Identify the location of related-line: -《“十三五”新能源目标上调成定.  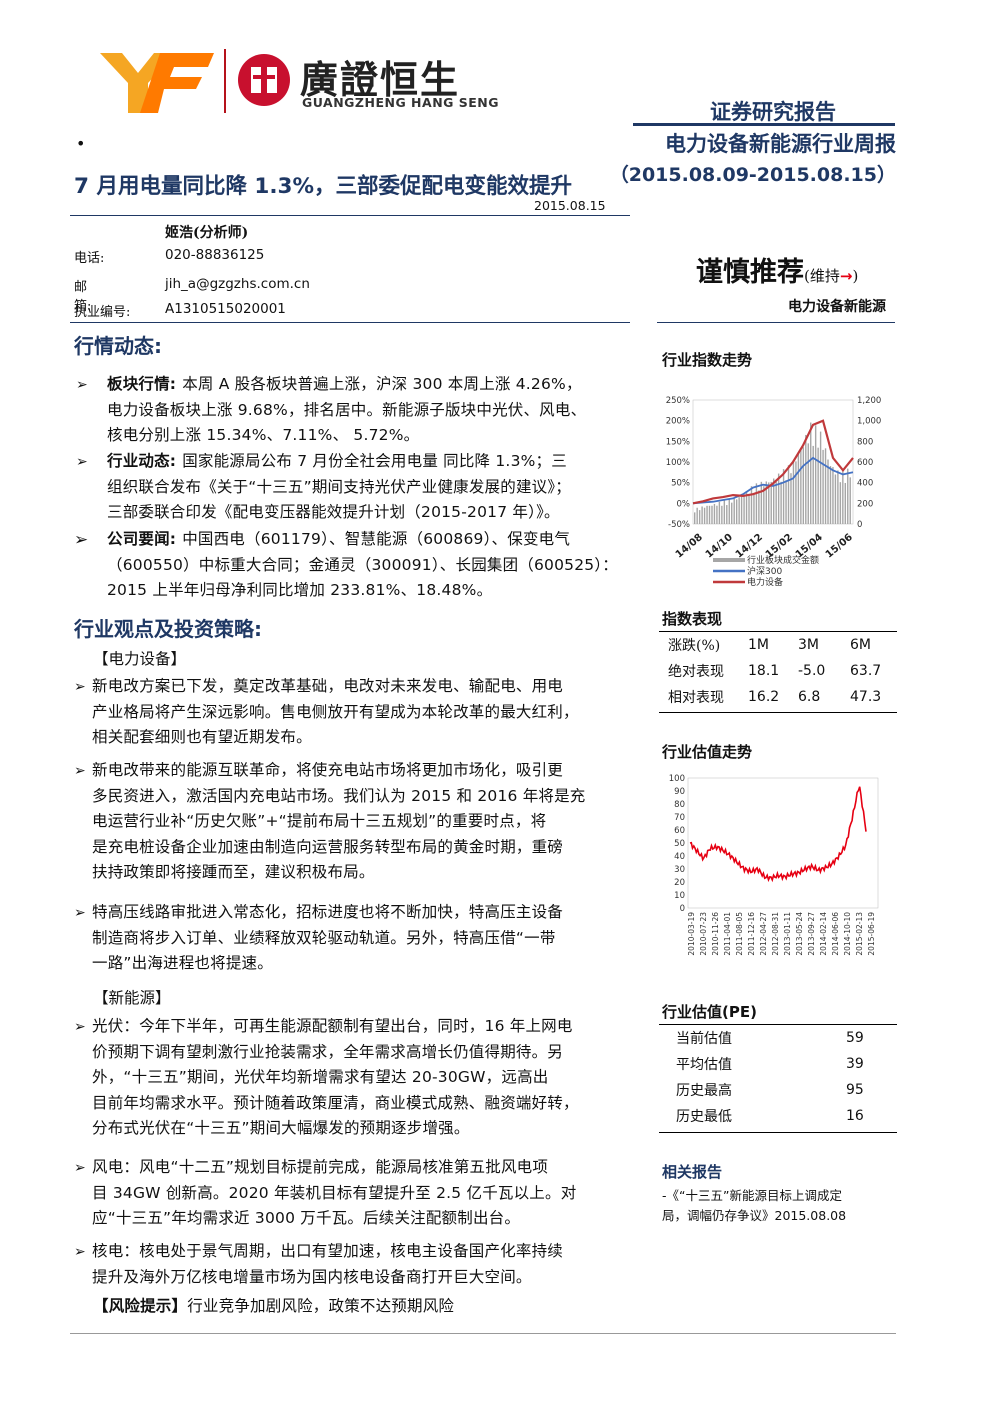
(752, 1195).